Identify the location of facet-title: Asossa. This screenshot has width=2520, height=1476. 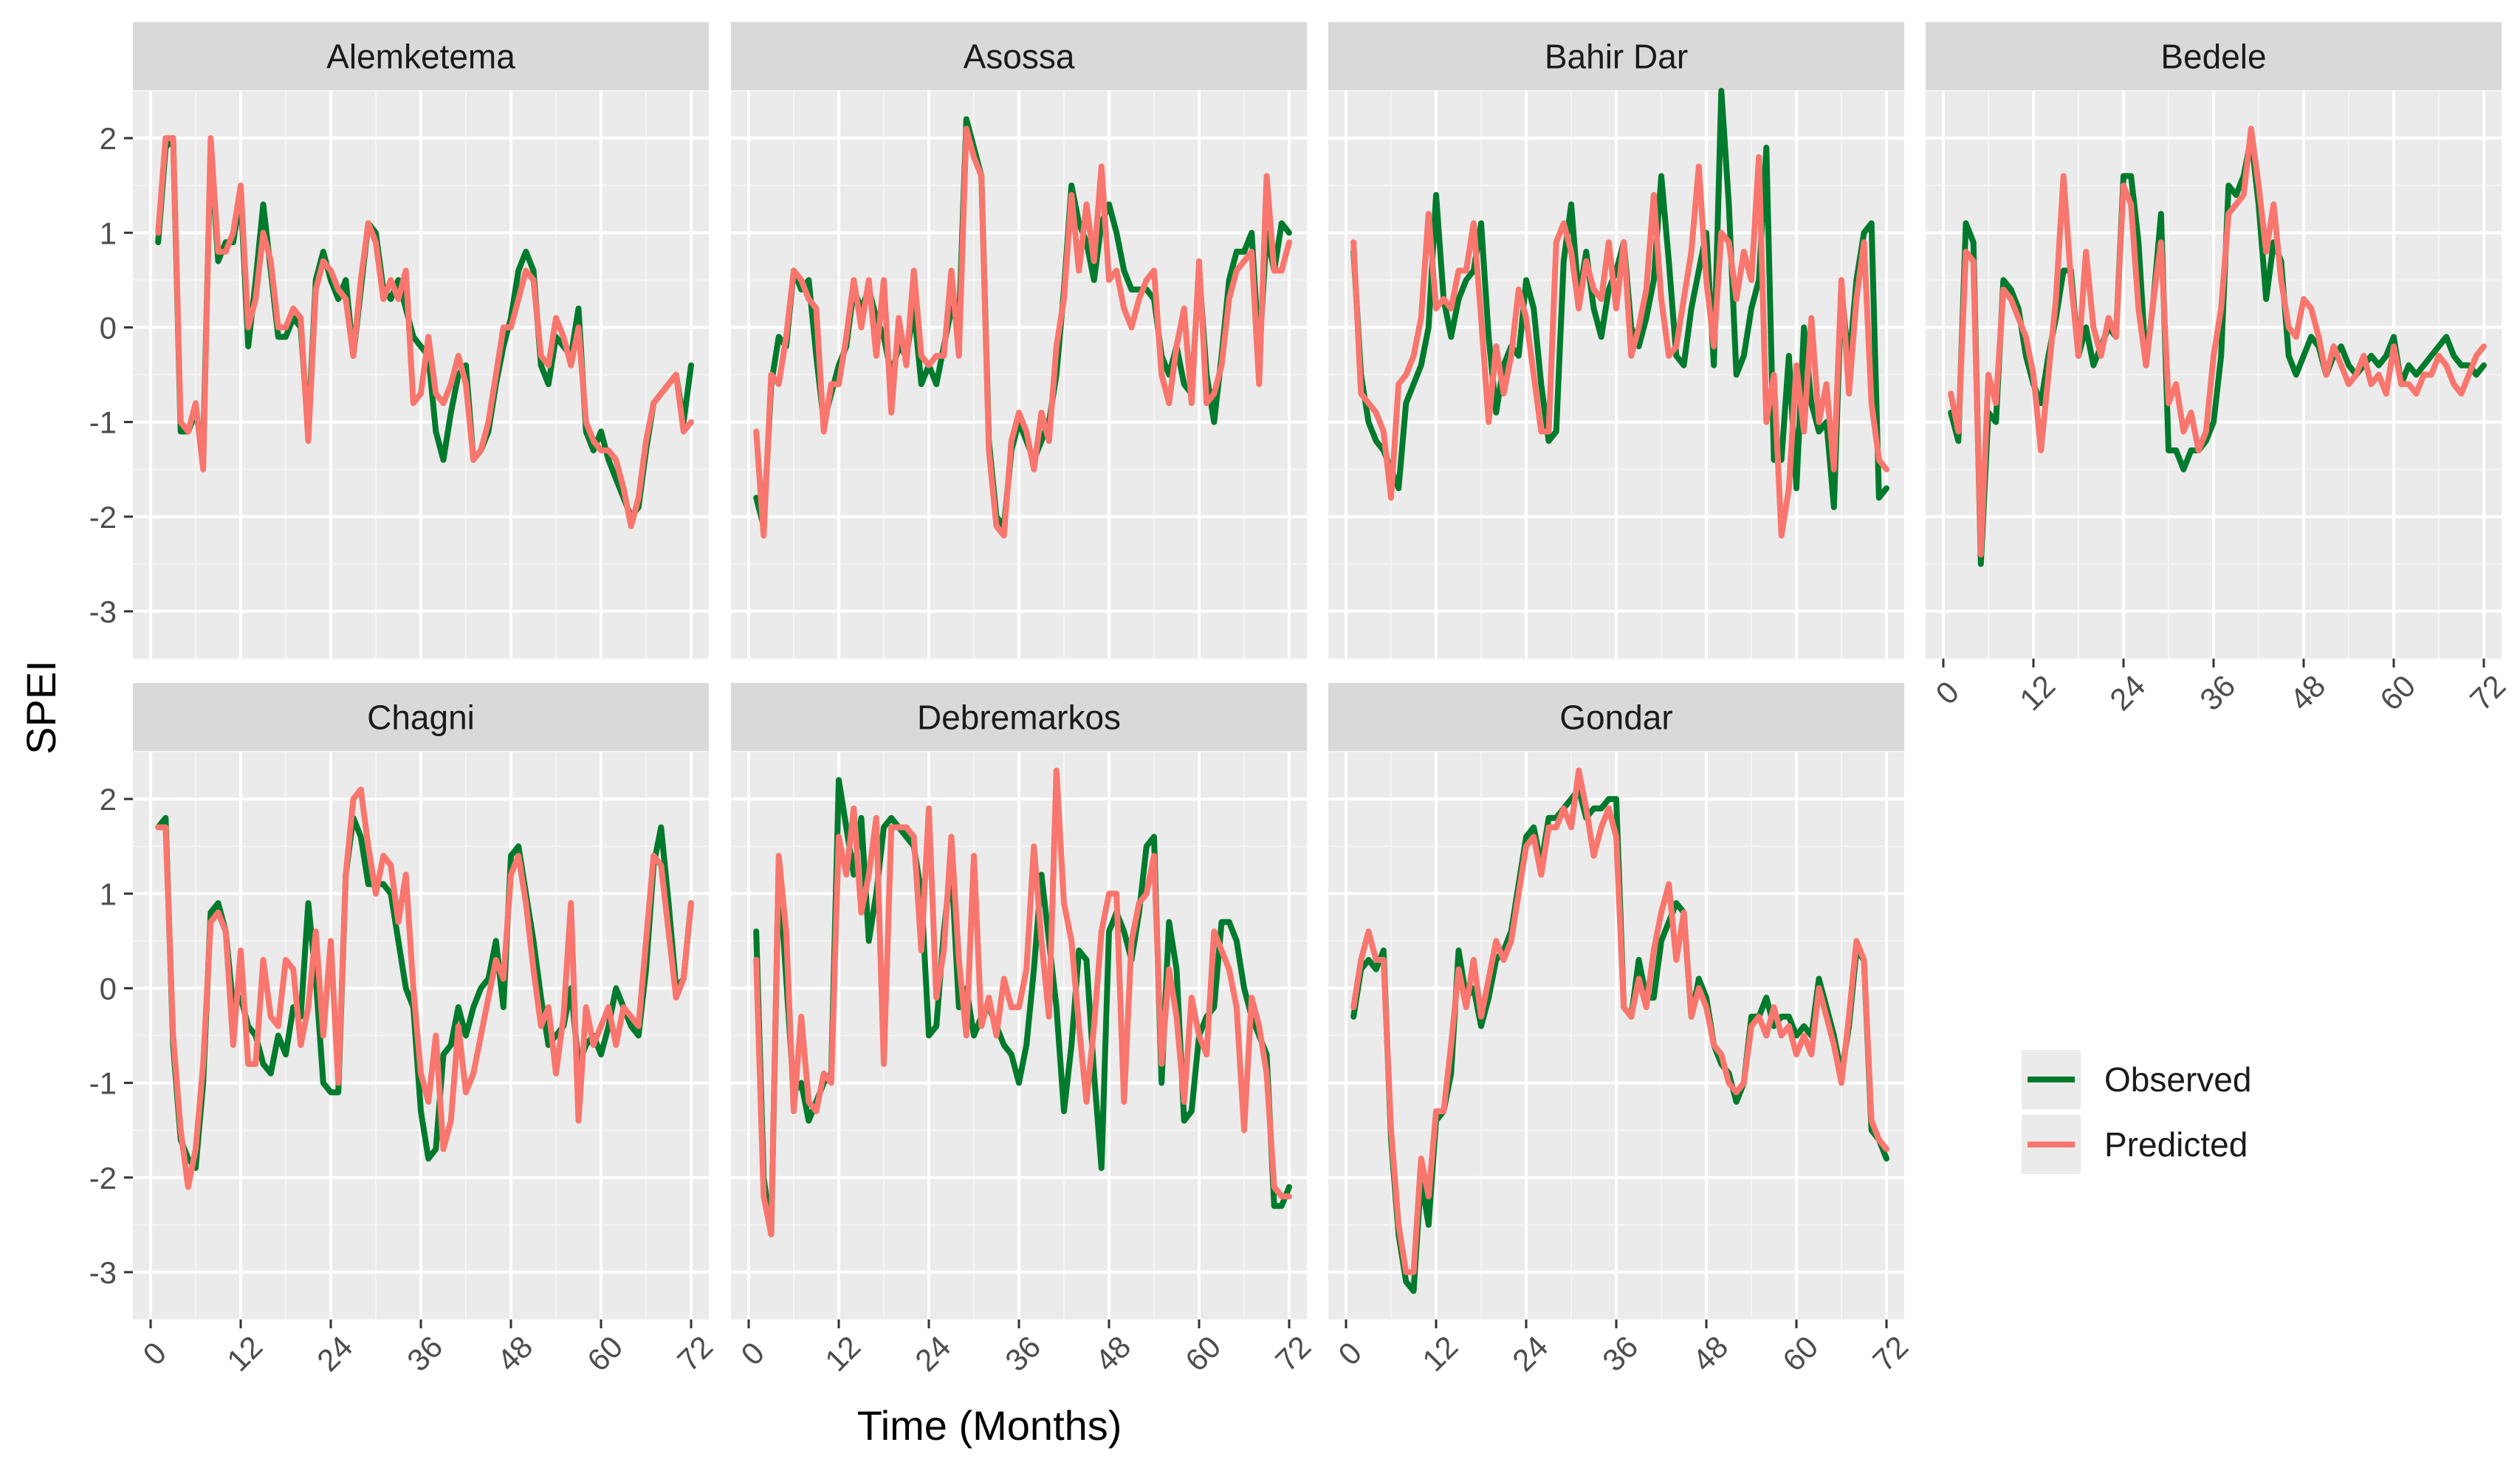
(1019, 57).